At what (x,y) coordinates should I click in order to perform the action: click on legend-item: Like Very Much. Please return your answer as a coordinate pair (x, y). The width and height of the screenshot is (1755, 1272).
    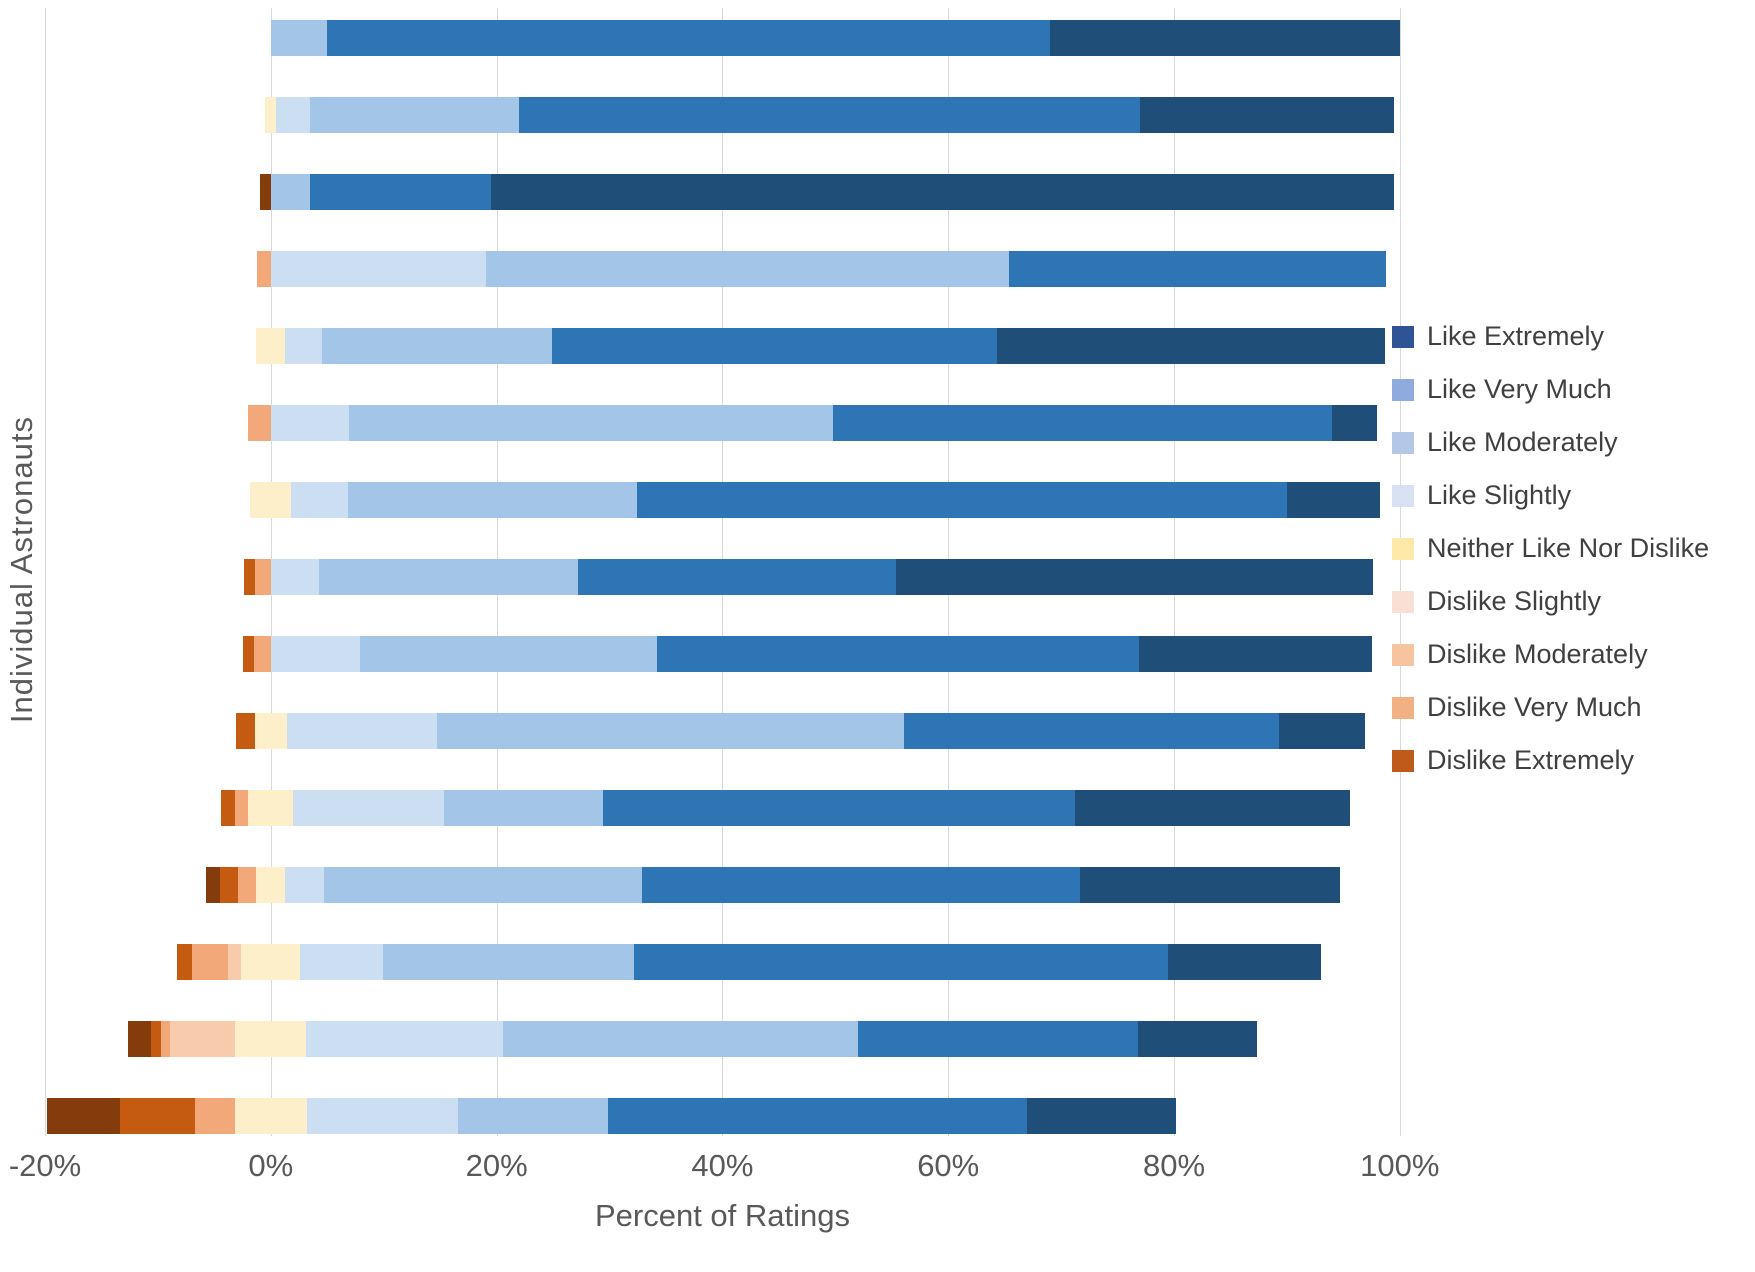
    Looking at the image, I should click on (1572, 389).